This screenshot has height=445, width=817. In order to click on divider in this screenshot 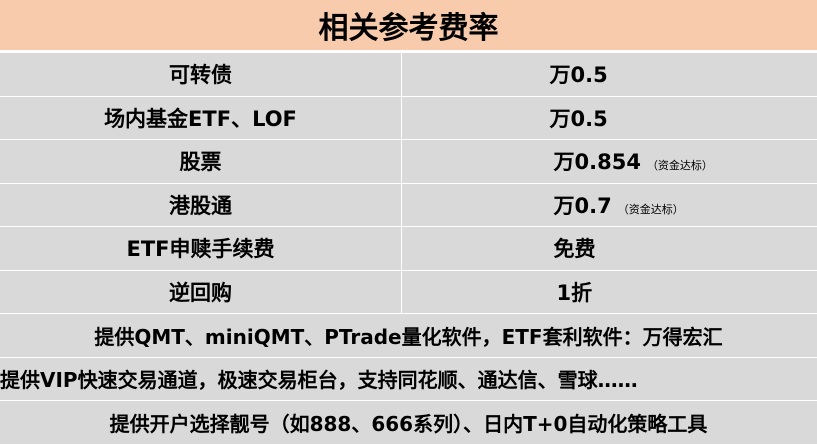, I will do `click(408, 51)`.